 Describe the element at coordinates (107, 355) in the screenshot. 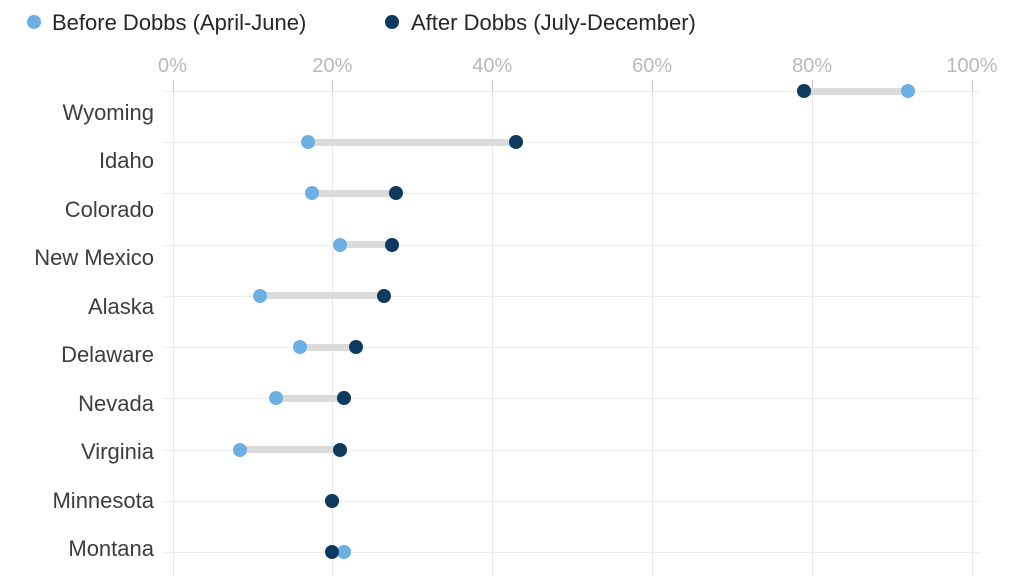

I see `category-label: Delaware` at that location.